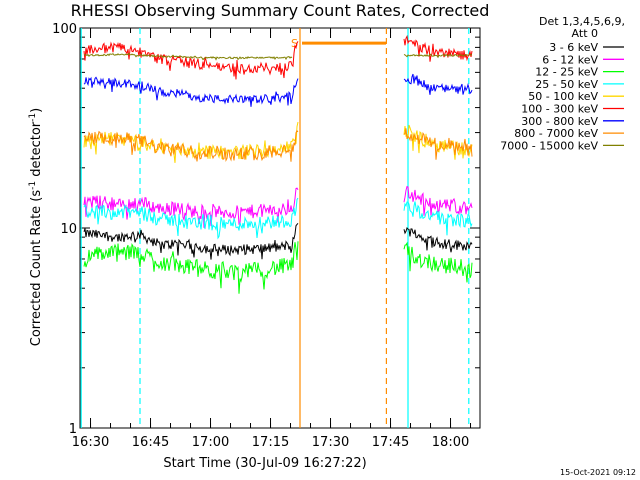 This screenshot has height=480, width=640. Describe the element at coordinates (585, 33) in the screenshot. I see `legend-header-attenuator: Att 0` at that location.